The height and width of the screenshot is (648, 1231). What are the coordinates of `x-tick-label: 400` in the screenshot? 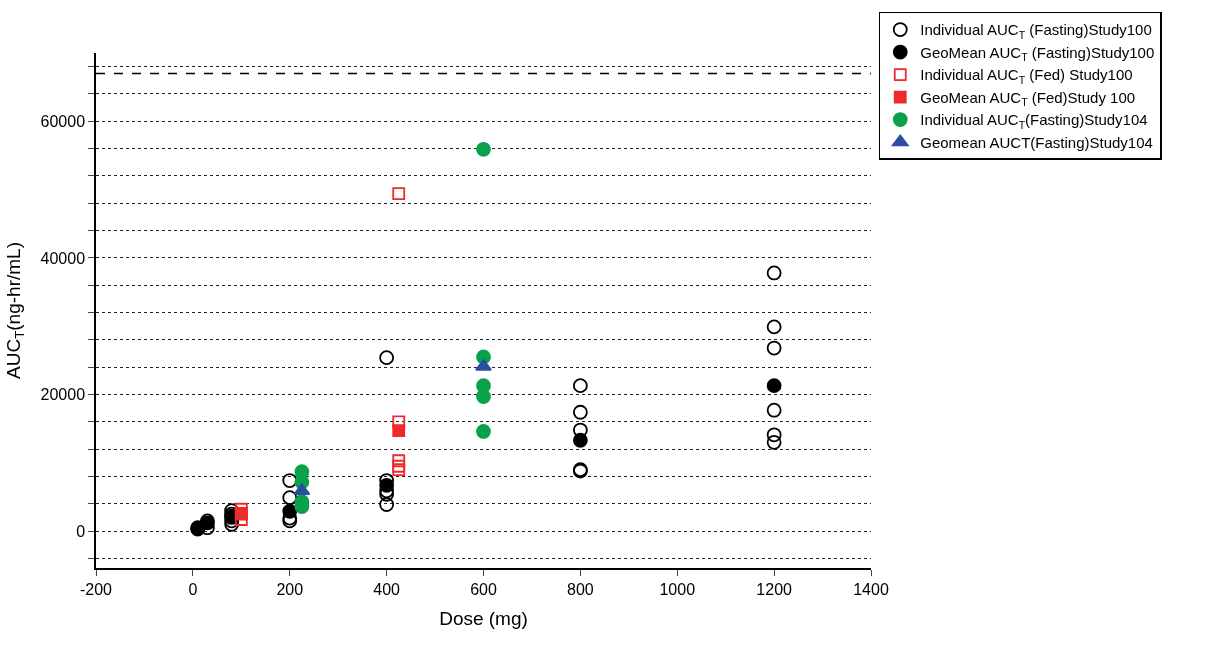 It's located at (387, 589).